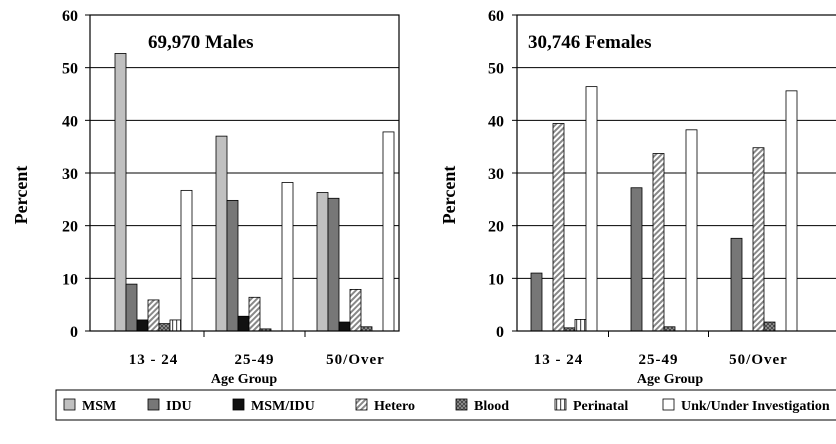  Describe the element at coordinates (179, 406) in the screenshot. I see `legend-label: IDU` at that location.